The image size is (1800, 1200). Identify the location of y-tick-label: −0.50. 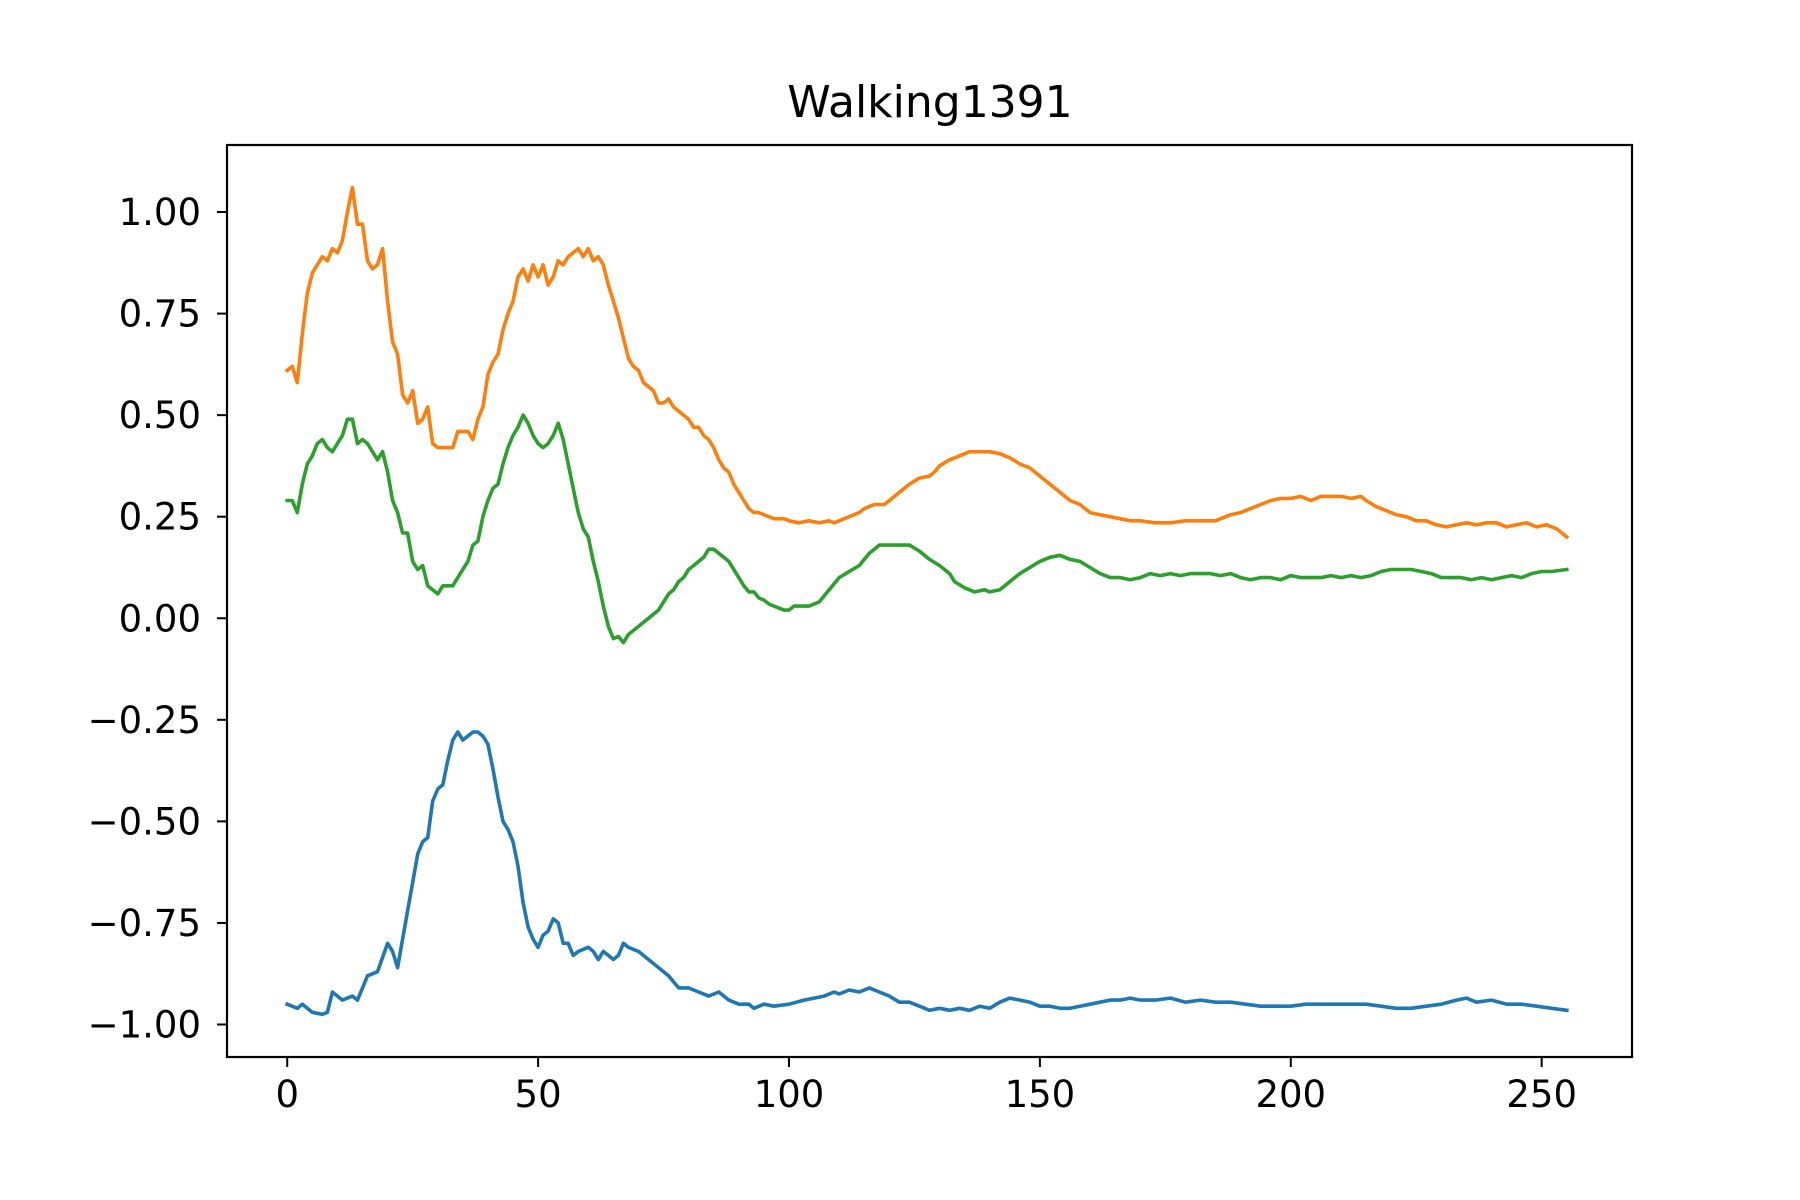
(144, 821).